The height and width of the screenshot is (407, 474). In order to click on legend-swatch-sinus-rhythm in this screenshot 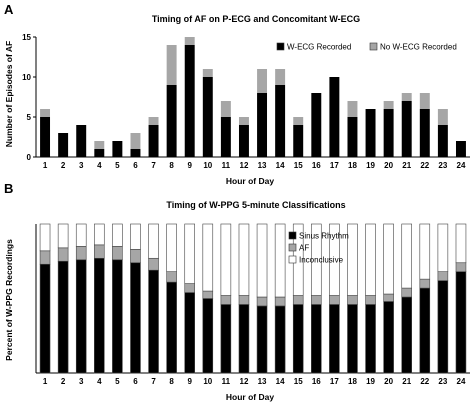, I will do `click(292, 235)`.